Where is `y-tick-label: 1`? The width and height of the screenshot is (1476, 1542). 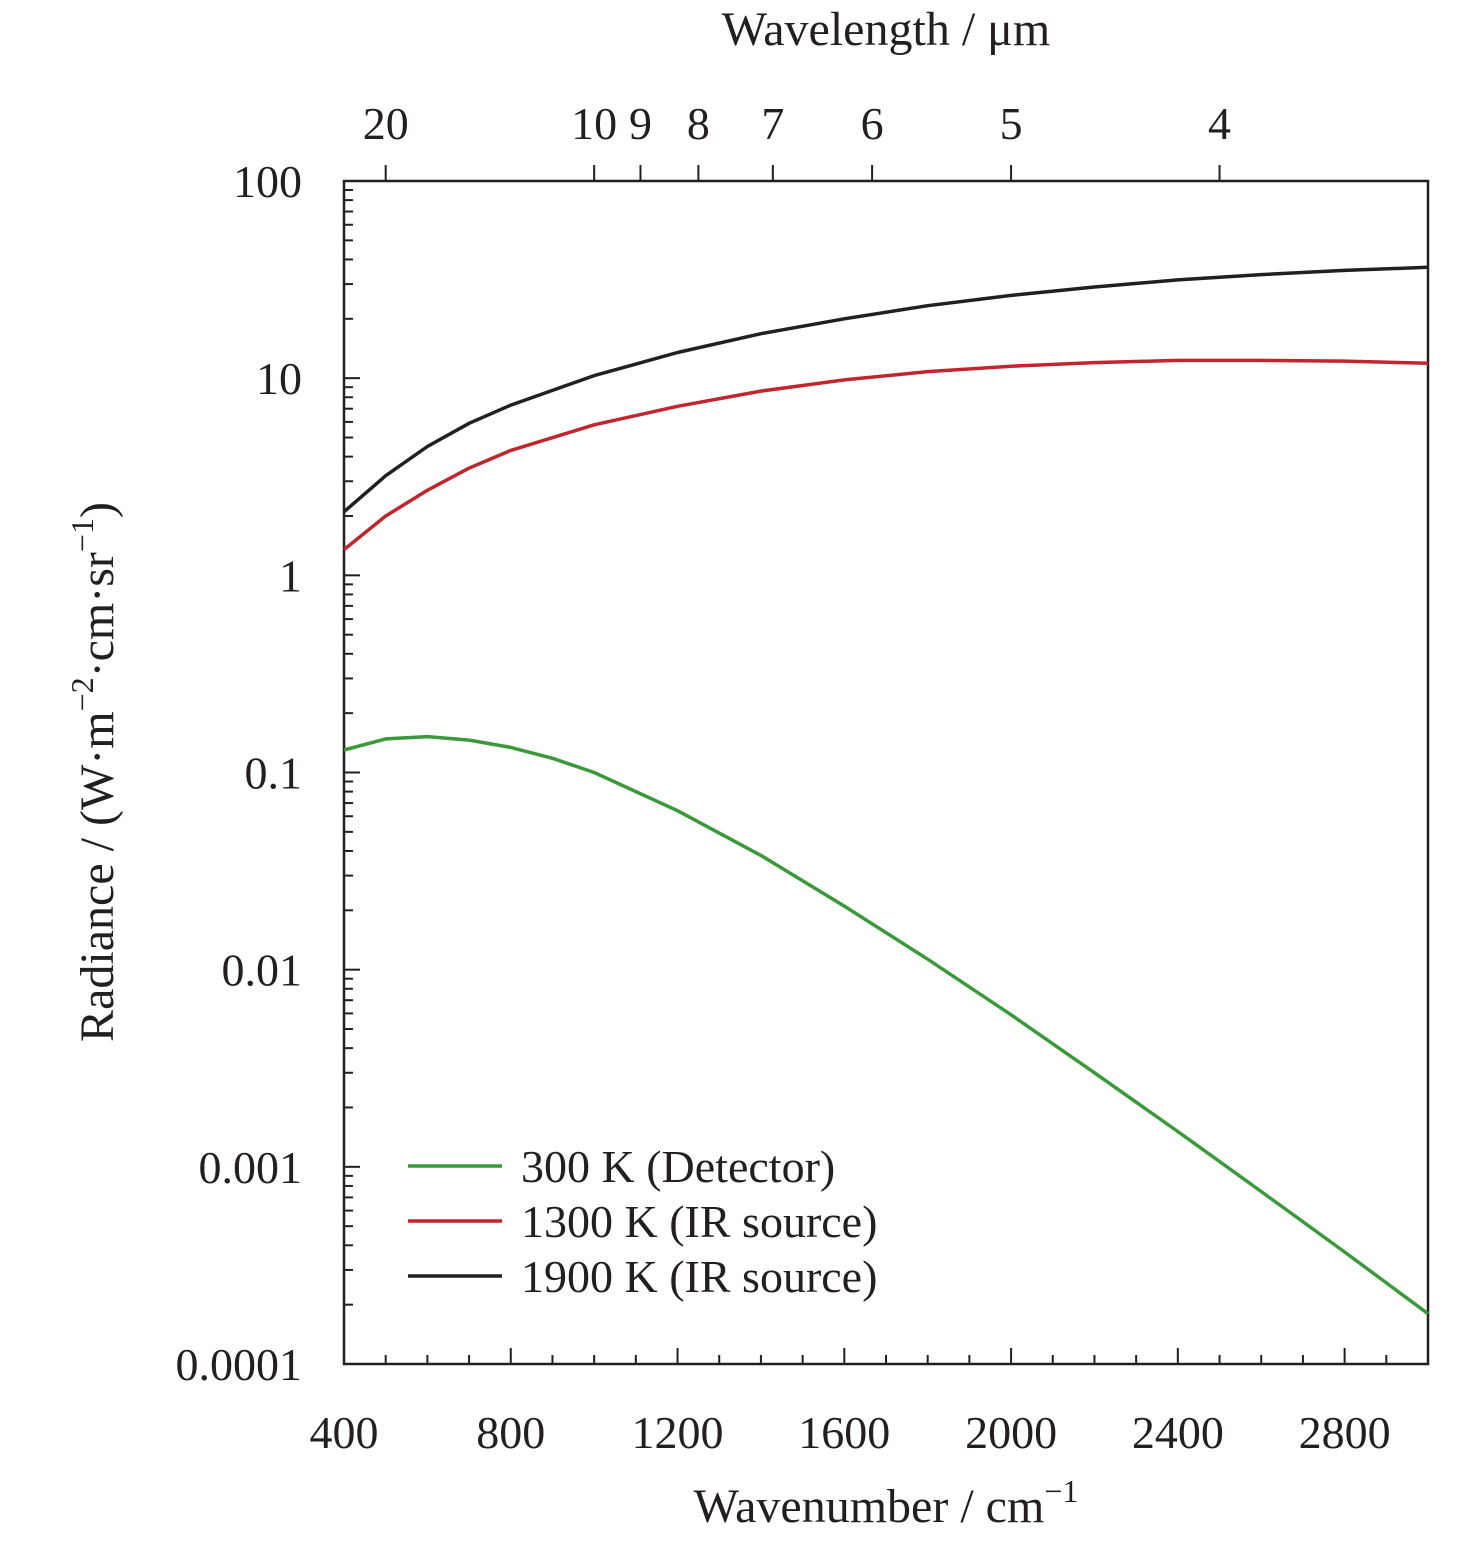 y-tick-label: 1 is located at coordinates (290, 575).